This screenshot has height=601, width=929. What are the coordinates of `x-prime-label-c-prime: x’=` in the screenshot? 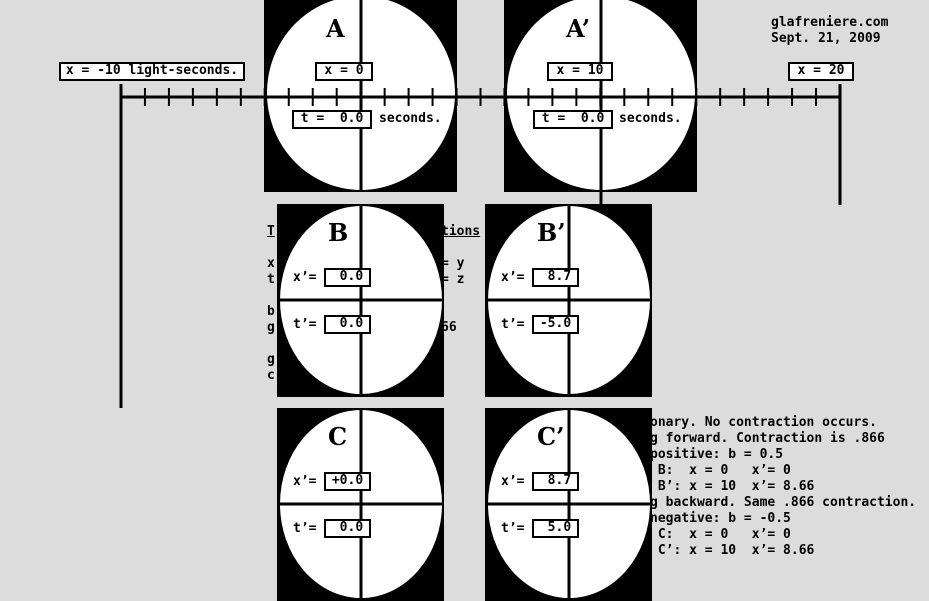 It's located at (513, 481).